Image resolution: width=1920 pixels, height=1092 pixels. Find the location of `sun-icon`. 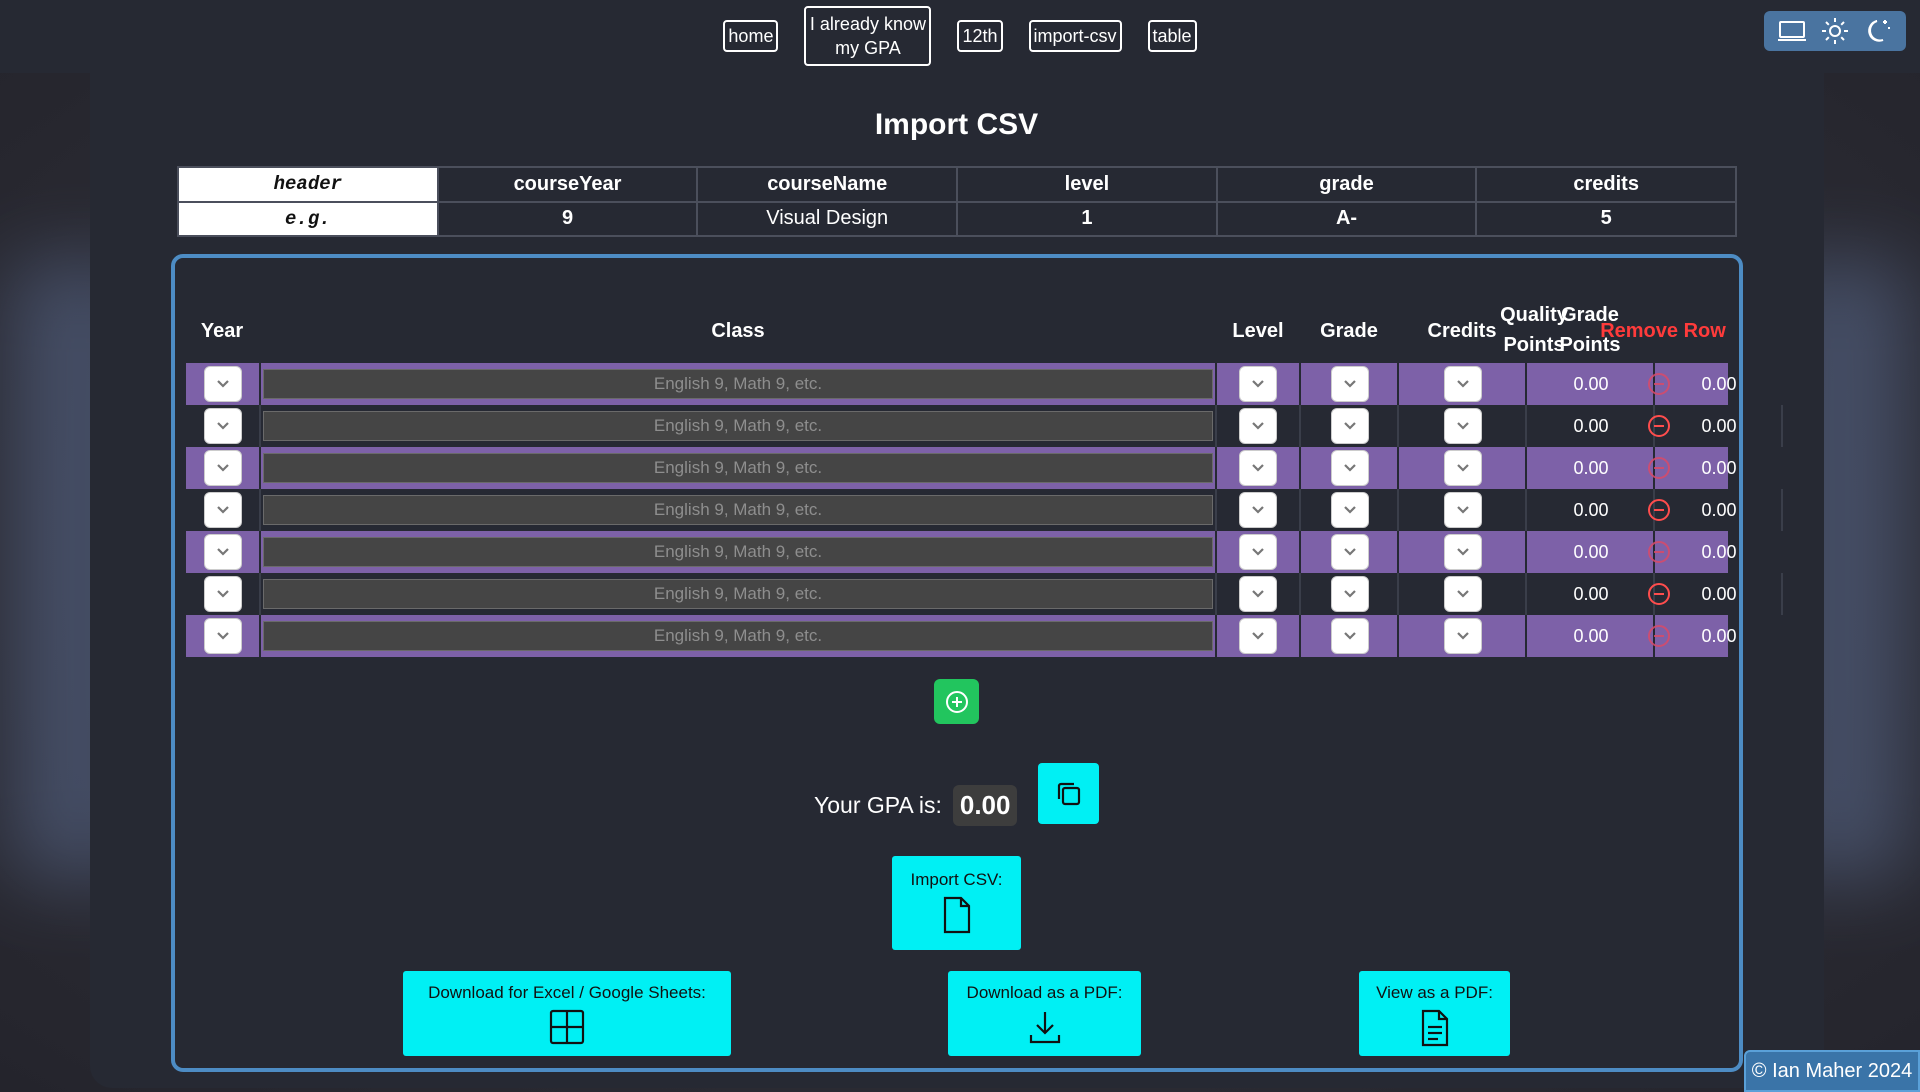

sun-icon is located at coordinates (1835, 31).